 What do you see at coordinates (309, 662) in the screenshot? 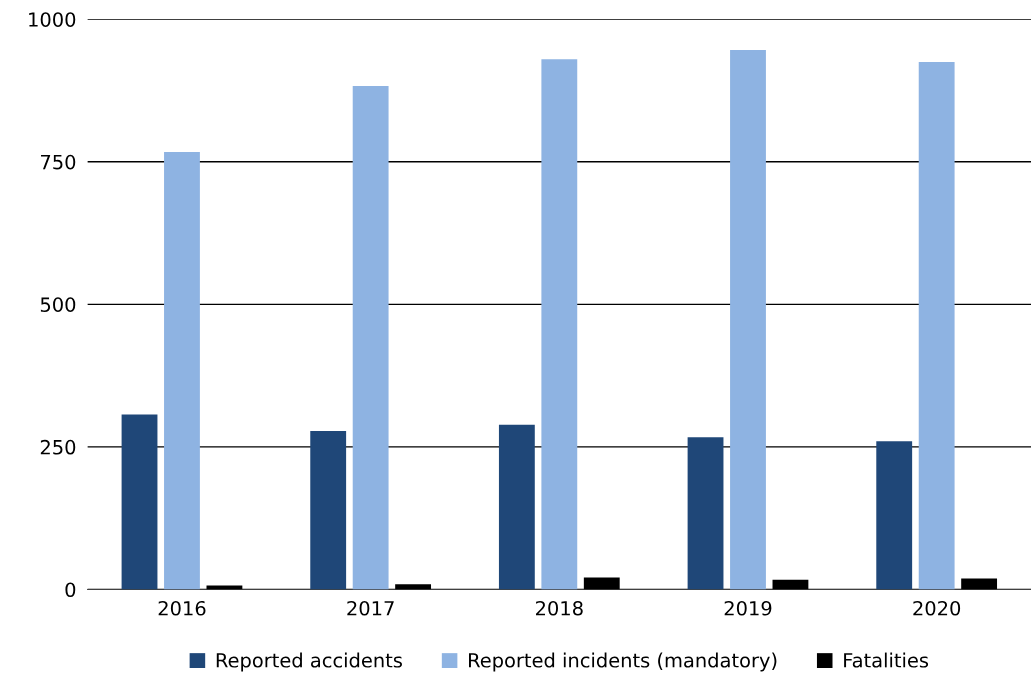
I see `legend-label: Reported accidents` at bounding box center [309, 662].